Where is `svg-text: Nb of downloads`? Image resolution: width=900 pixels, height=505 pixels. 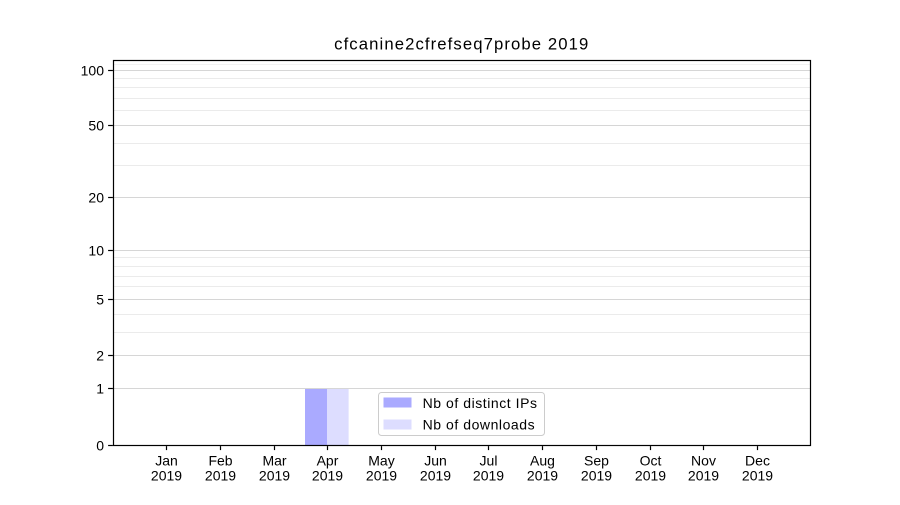 svg-text: Nb of downloads is located at coordinates (479, 425).